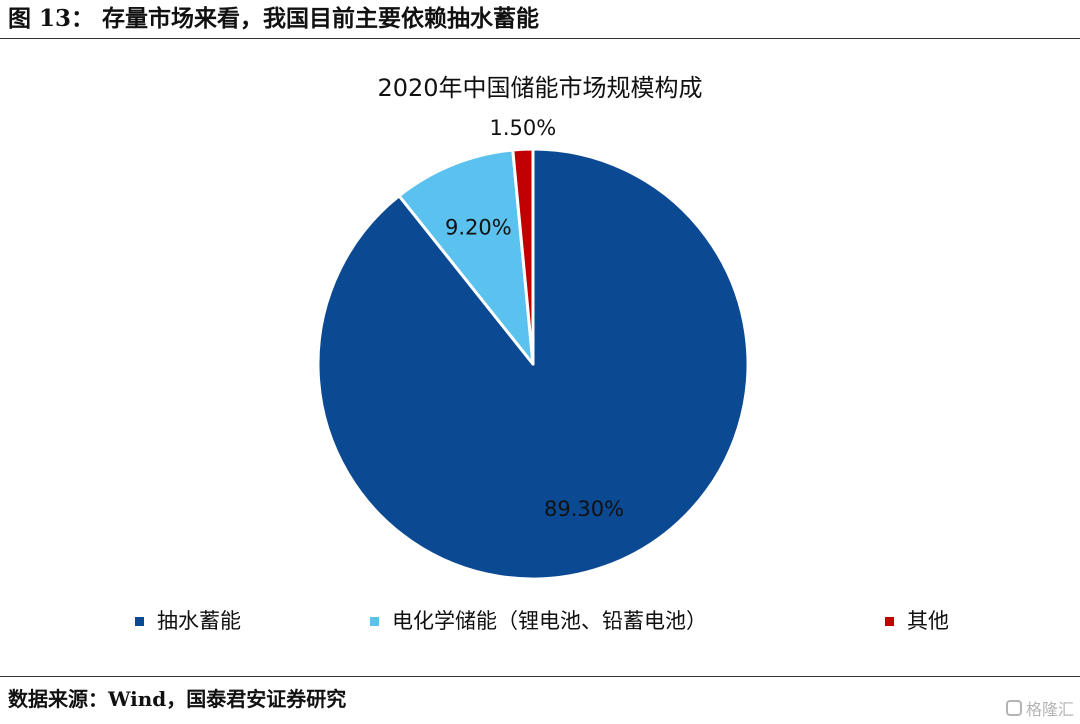  What do you see at coordinates (540, 88) in the screenshot?
I see `chart-title: 2020年中国储能市场规模构成` at bounding box center [540, 88].